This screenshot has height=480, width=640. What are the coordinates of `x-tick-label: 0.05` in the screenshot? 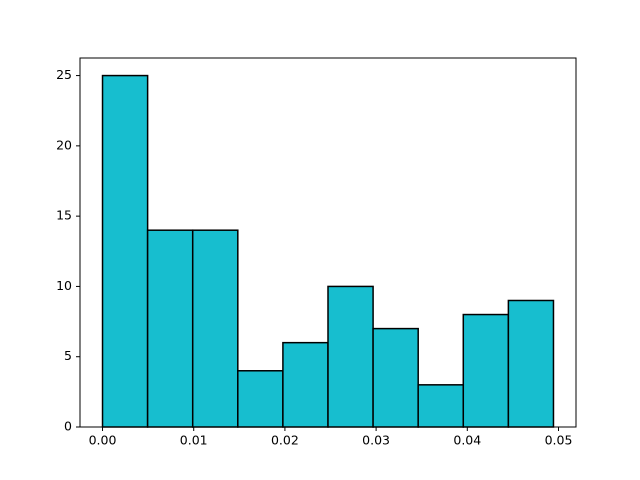 It's located at (559, 440).